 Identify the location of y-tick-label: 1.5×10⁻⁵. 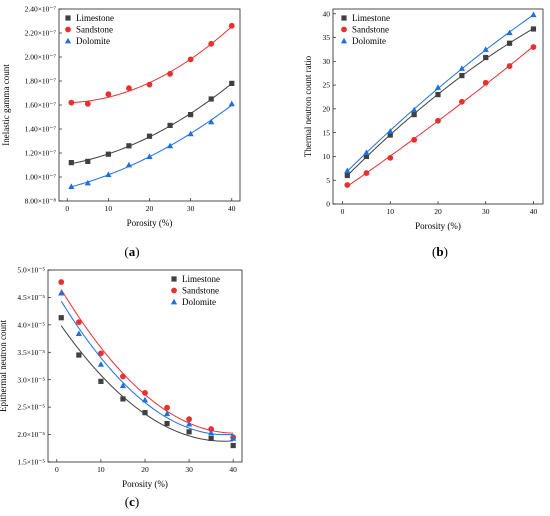
(31, 462).